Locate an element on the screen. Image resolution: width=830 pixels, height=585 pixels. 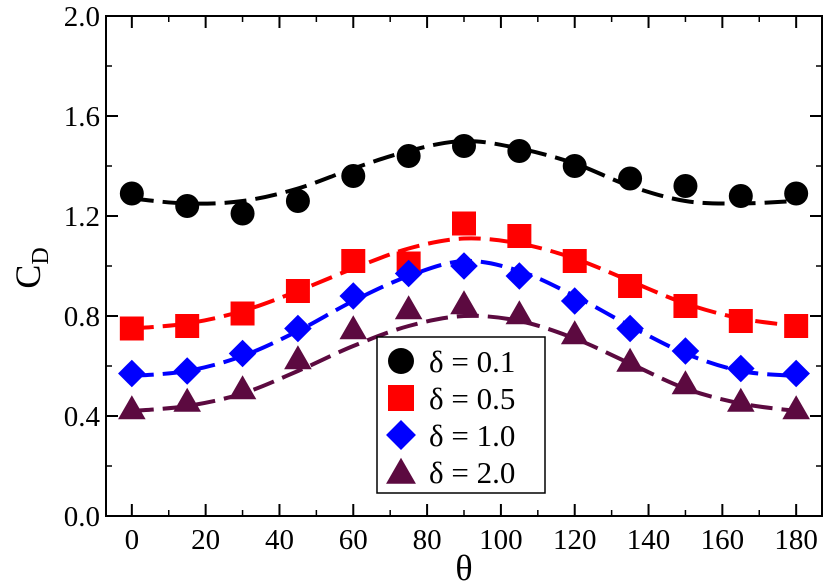
legend-marker-diamond is located at coordinates (401, 435).